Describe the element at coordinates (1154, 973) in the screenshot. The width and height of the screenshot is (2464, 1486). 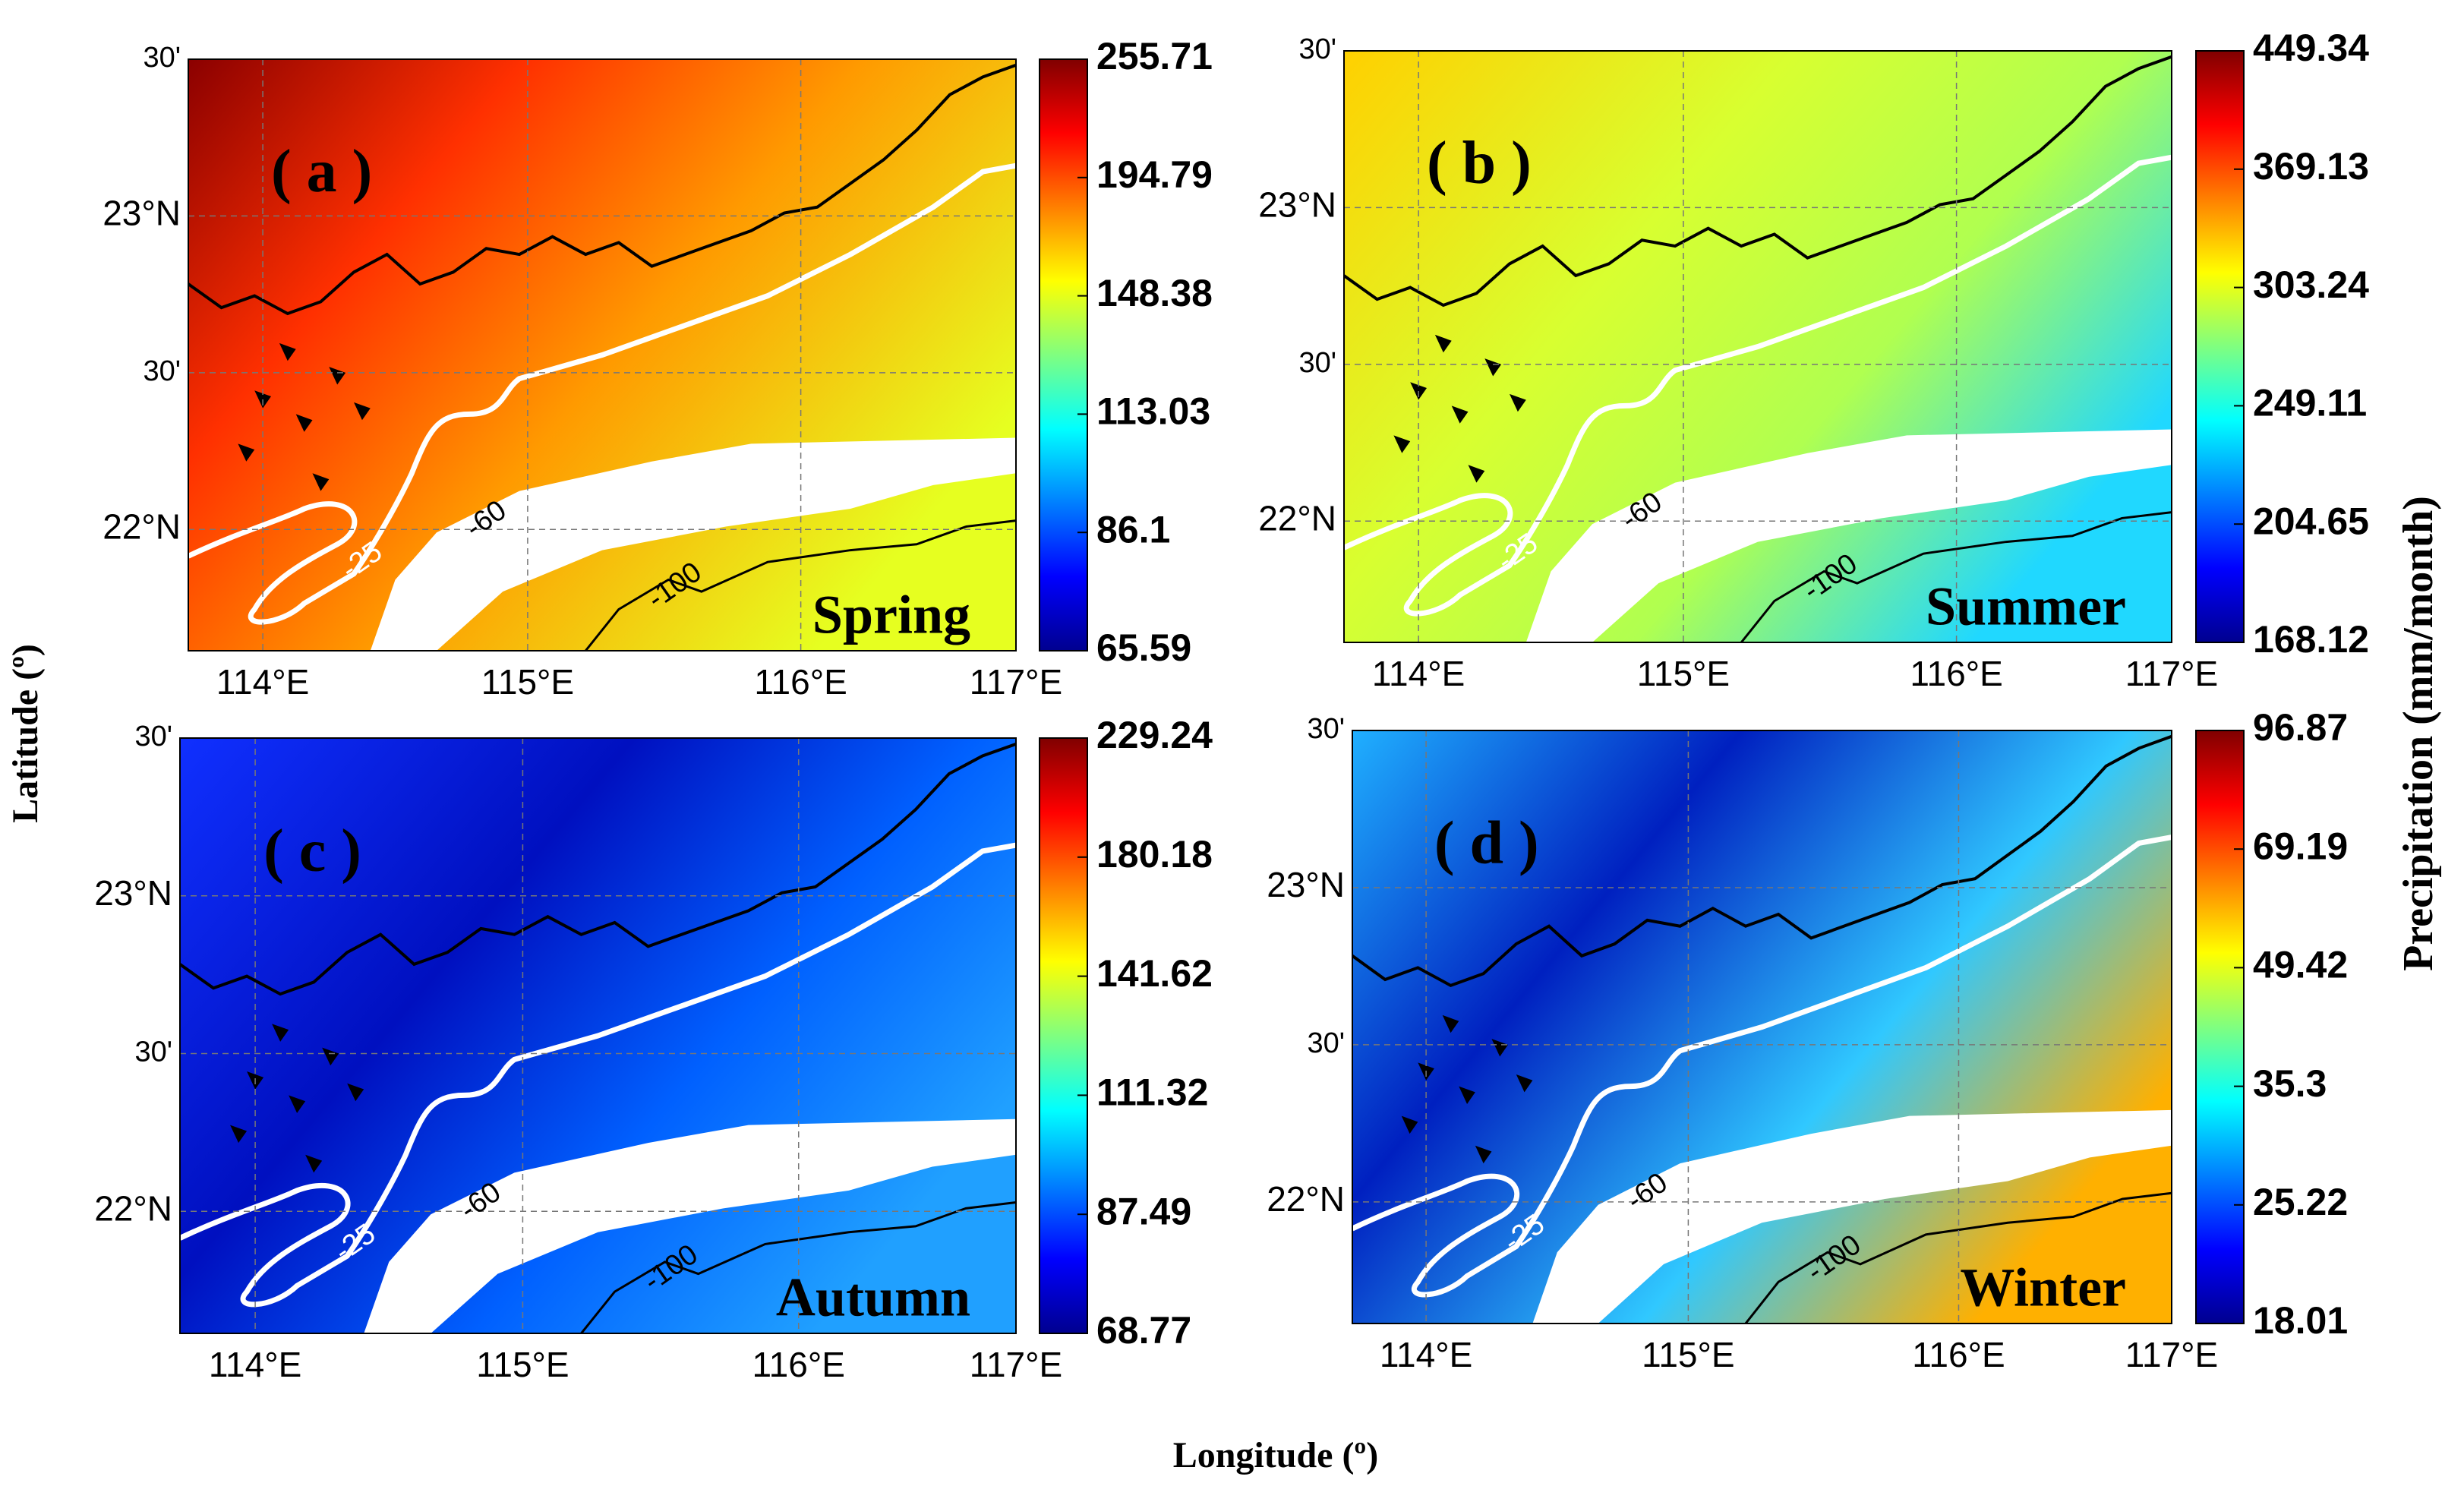
I see `colorbar-tick-label: 141.62` at that location.